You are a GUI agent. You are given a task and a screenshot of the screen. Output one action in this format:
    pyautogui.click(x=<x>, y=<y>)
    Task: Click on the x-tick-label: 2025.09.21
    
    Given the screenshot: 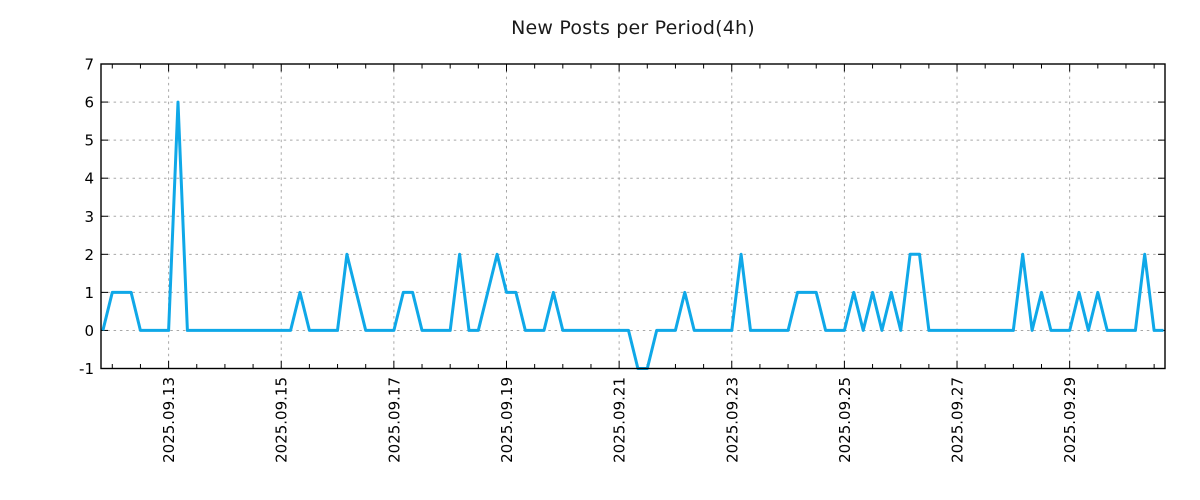 What is the action you would take?
    pyautogui.click(x=620, y=420)
    